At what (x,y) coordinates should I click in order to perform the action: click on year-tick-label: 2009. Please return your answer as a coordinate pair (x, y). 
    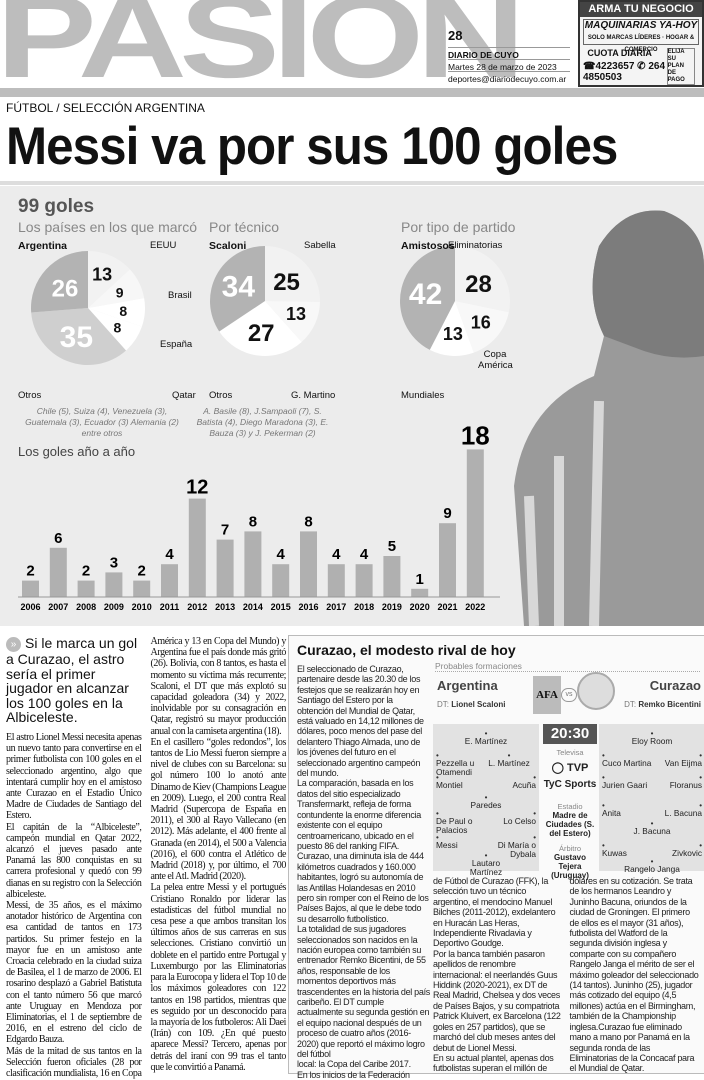
    Looking at the image, I should click on (114, 607).